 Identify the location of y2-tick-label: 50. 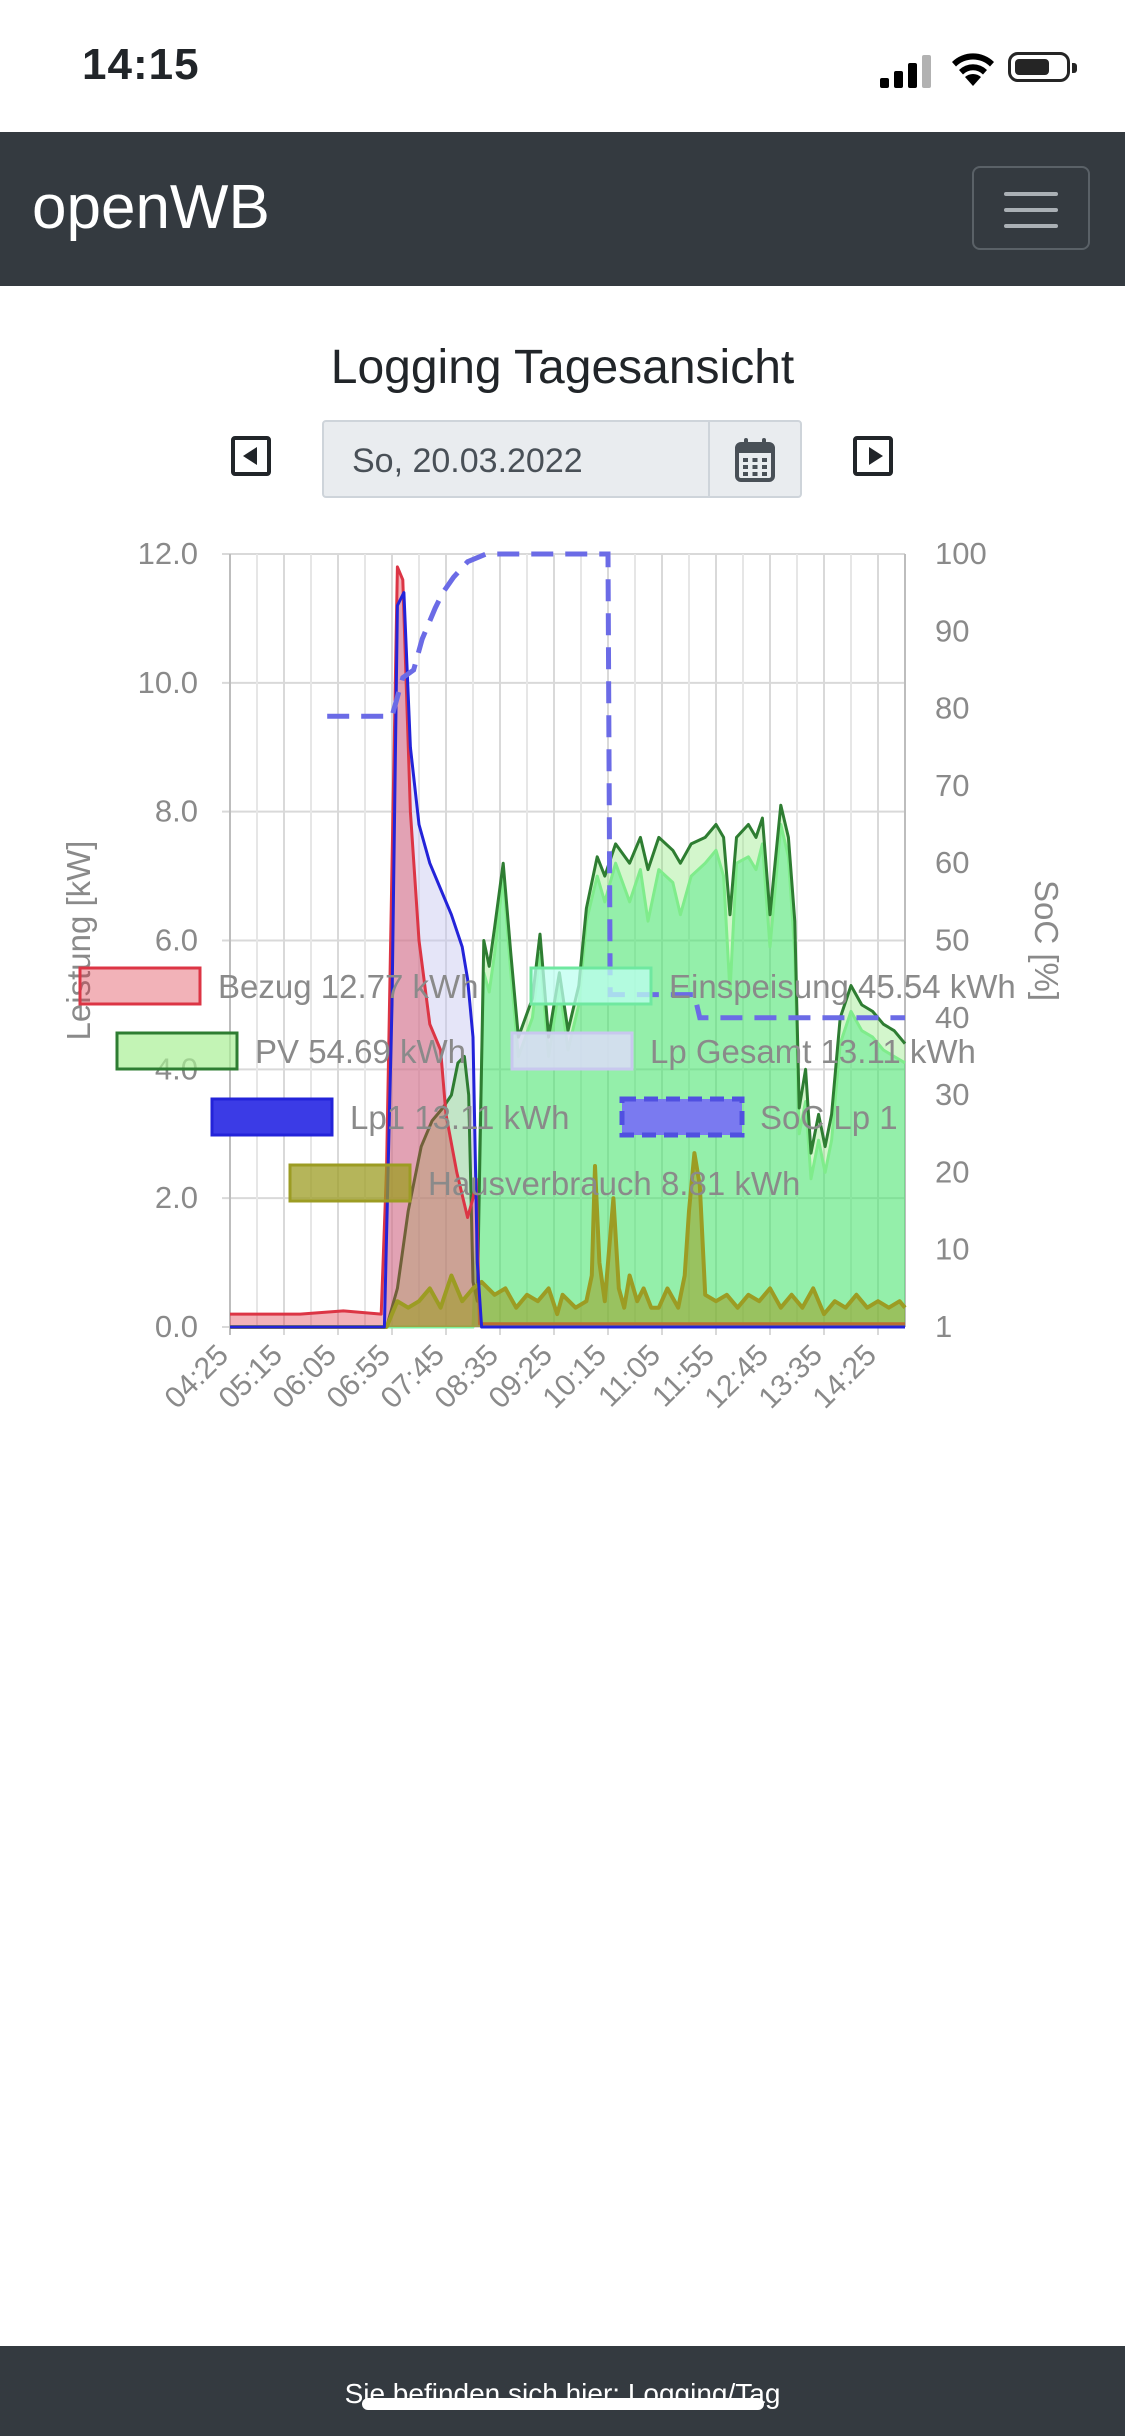
(952, 940).